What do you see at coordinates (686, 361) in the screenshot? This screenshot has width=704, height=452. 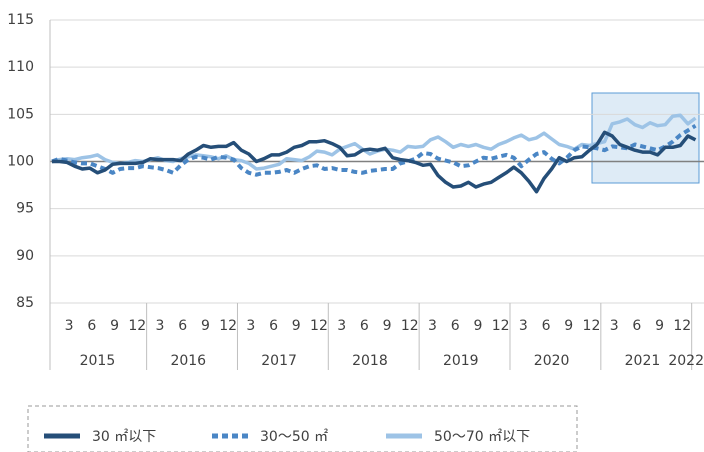 I see `year-label: 2022` at bounding box center [686, 361].